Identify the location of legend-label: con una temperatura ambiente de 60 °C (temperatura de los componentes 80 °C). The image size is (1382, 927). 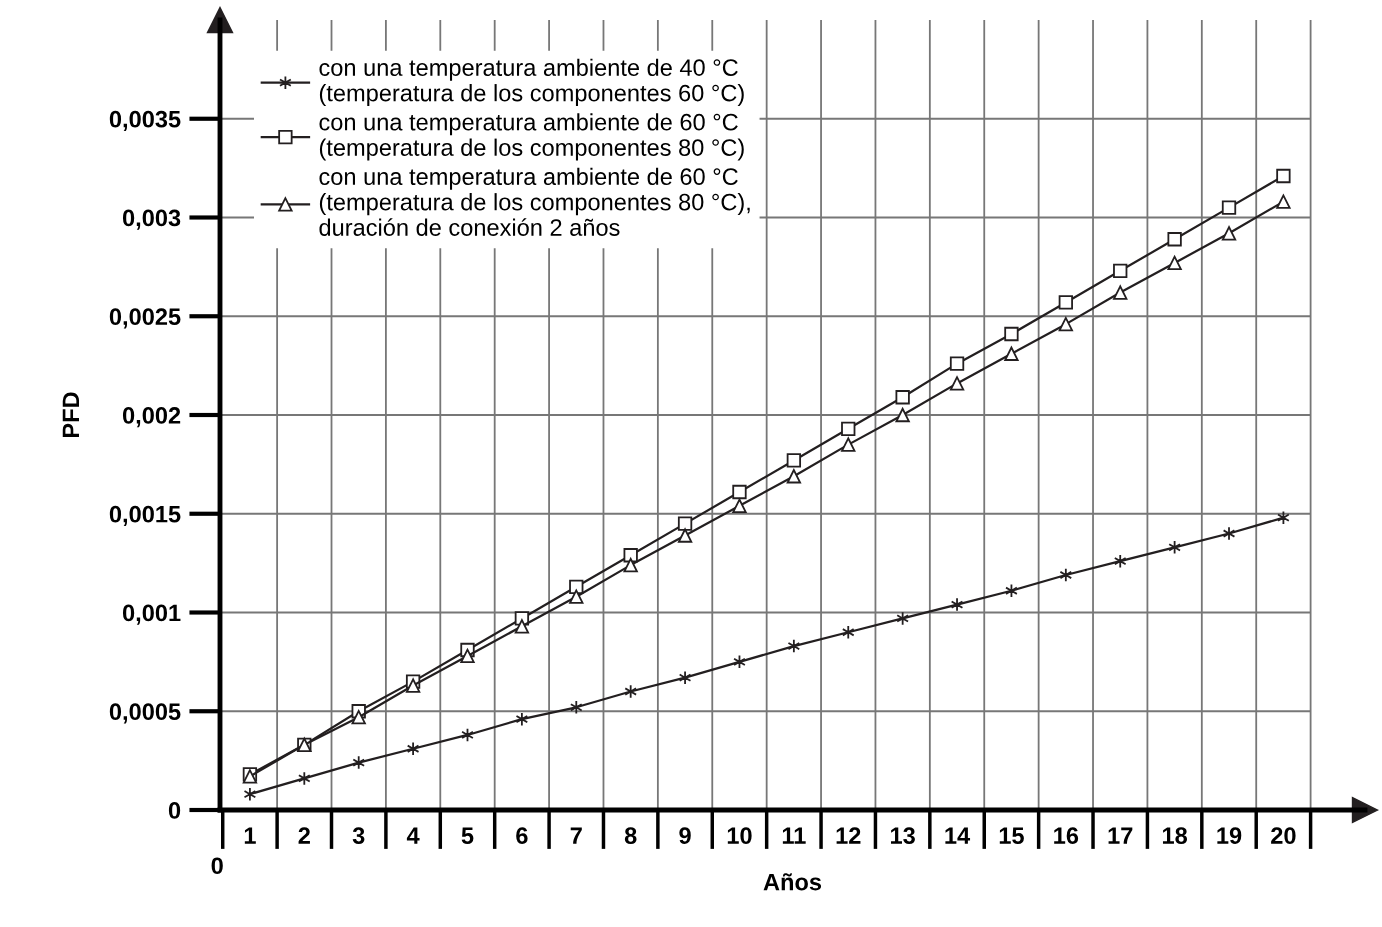
(531, 137).